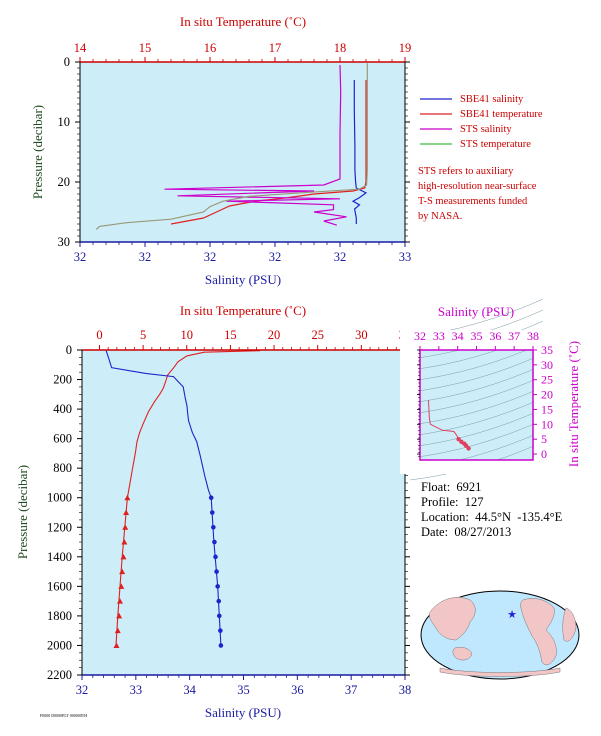 The width and height of the screenshot is (601, 736). What do you see at coordinates (187, 335) in the screenshot?
I see `main-temp-tick-label: 10` at bounding box center [187, 335].